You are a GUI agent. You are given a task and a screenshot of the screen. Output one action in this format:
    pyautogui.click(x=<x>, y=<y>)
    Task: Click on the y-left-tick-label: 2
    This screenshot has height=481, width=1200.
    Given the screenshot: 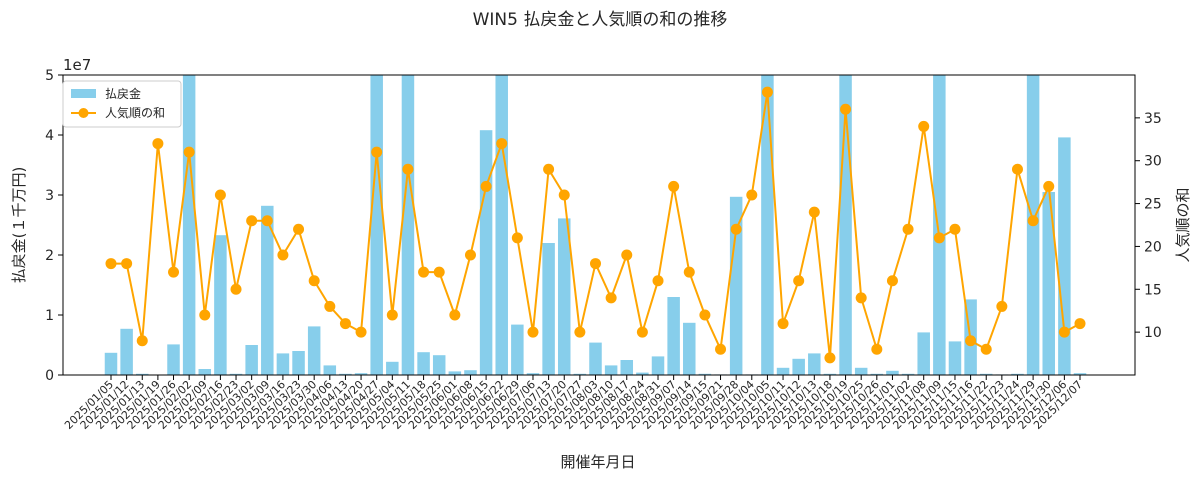 What is the action you would take?
    pyautogui.click(x=49, y=256)
    